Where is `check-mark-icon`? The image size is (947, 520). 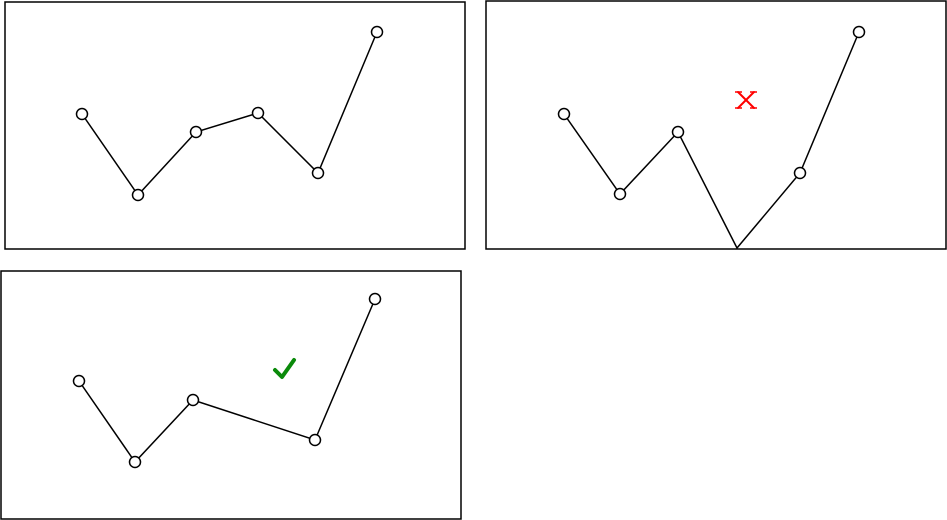 check-mark-icon is located at coordinates (284, 368).